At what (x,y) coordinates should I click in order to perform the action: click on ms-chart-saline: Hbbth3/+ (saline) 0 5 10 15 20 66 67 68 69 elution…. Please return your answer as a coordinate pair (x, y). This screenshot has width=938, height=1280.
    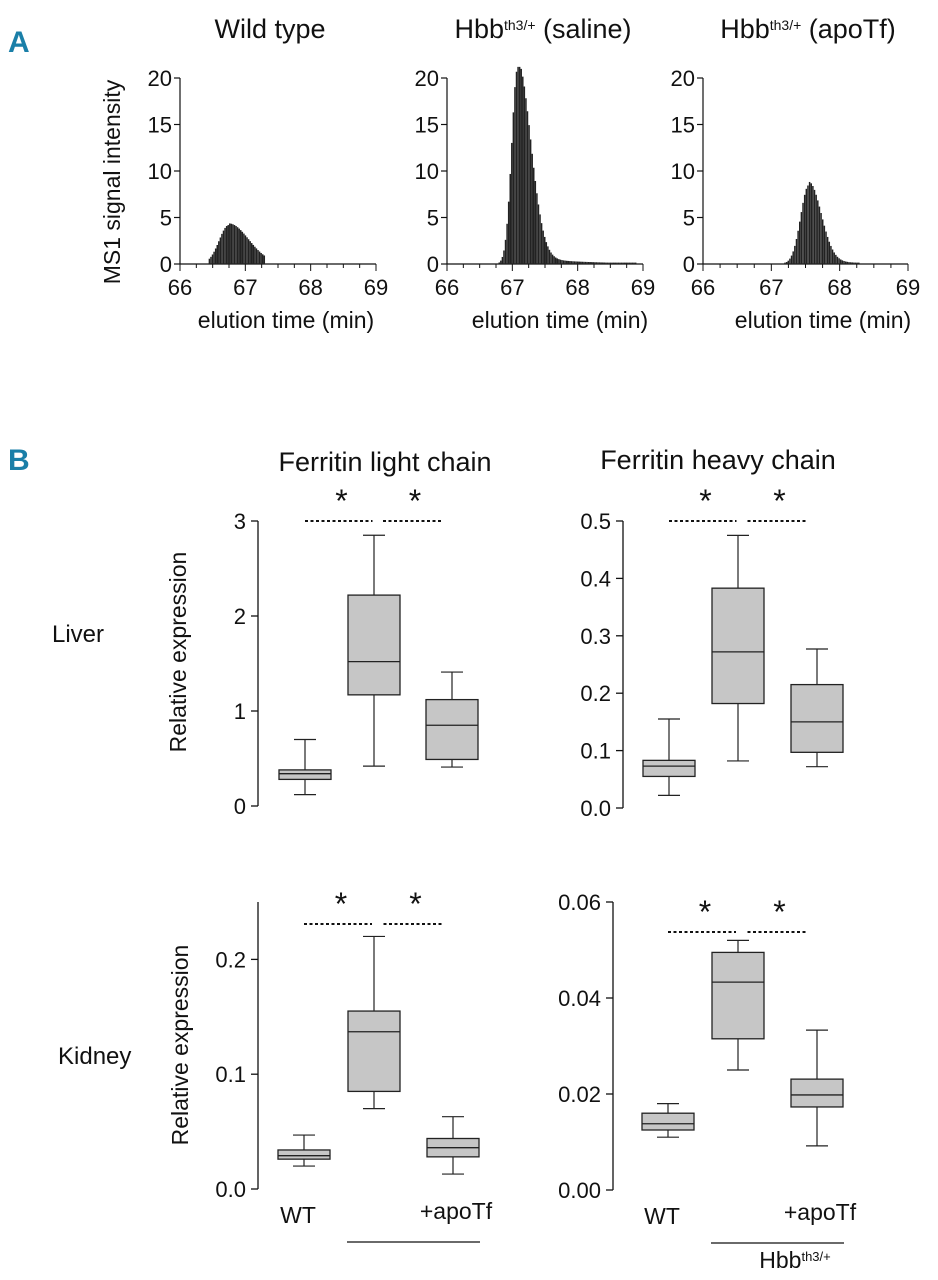
    Looking at the image, I should click on (535, 173).